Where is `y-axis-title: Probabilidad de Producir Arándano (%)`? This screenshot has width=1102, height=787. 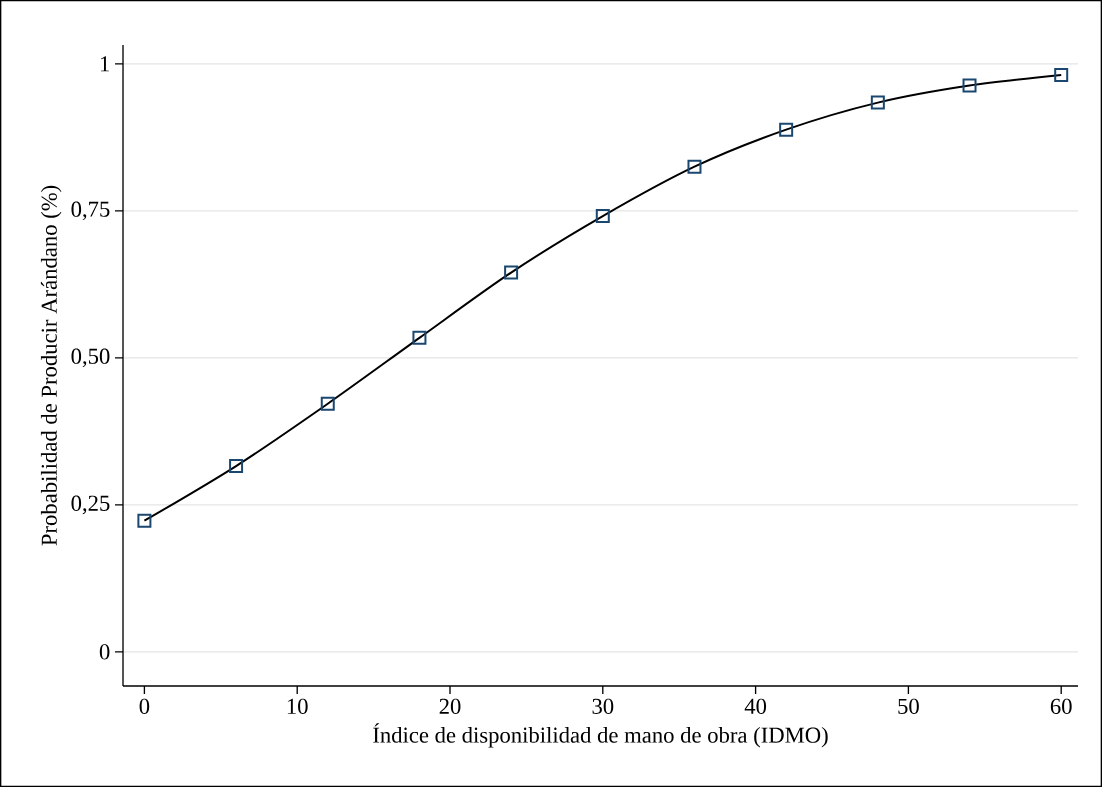
y-axis-title: Probabilidad de Producir Arándano (%) is located at coordinates (51, 365).